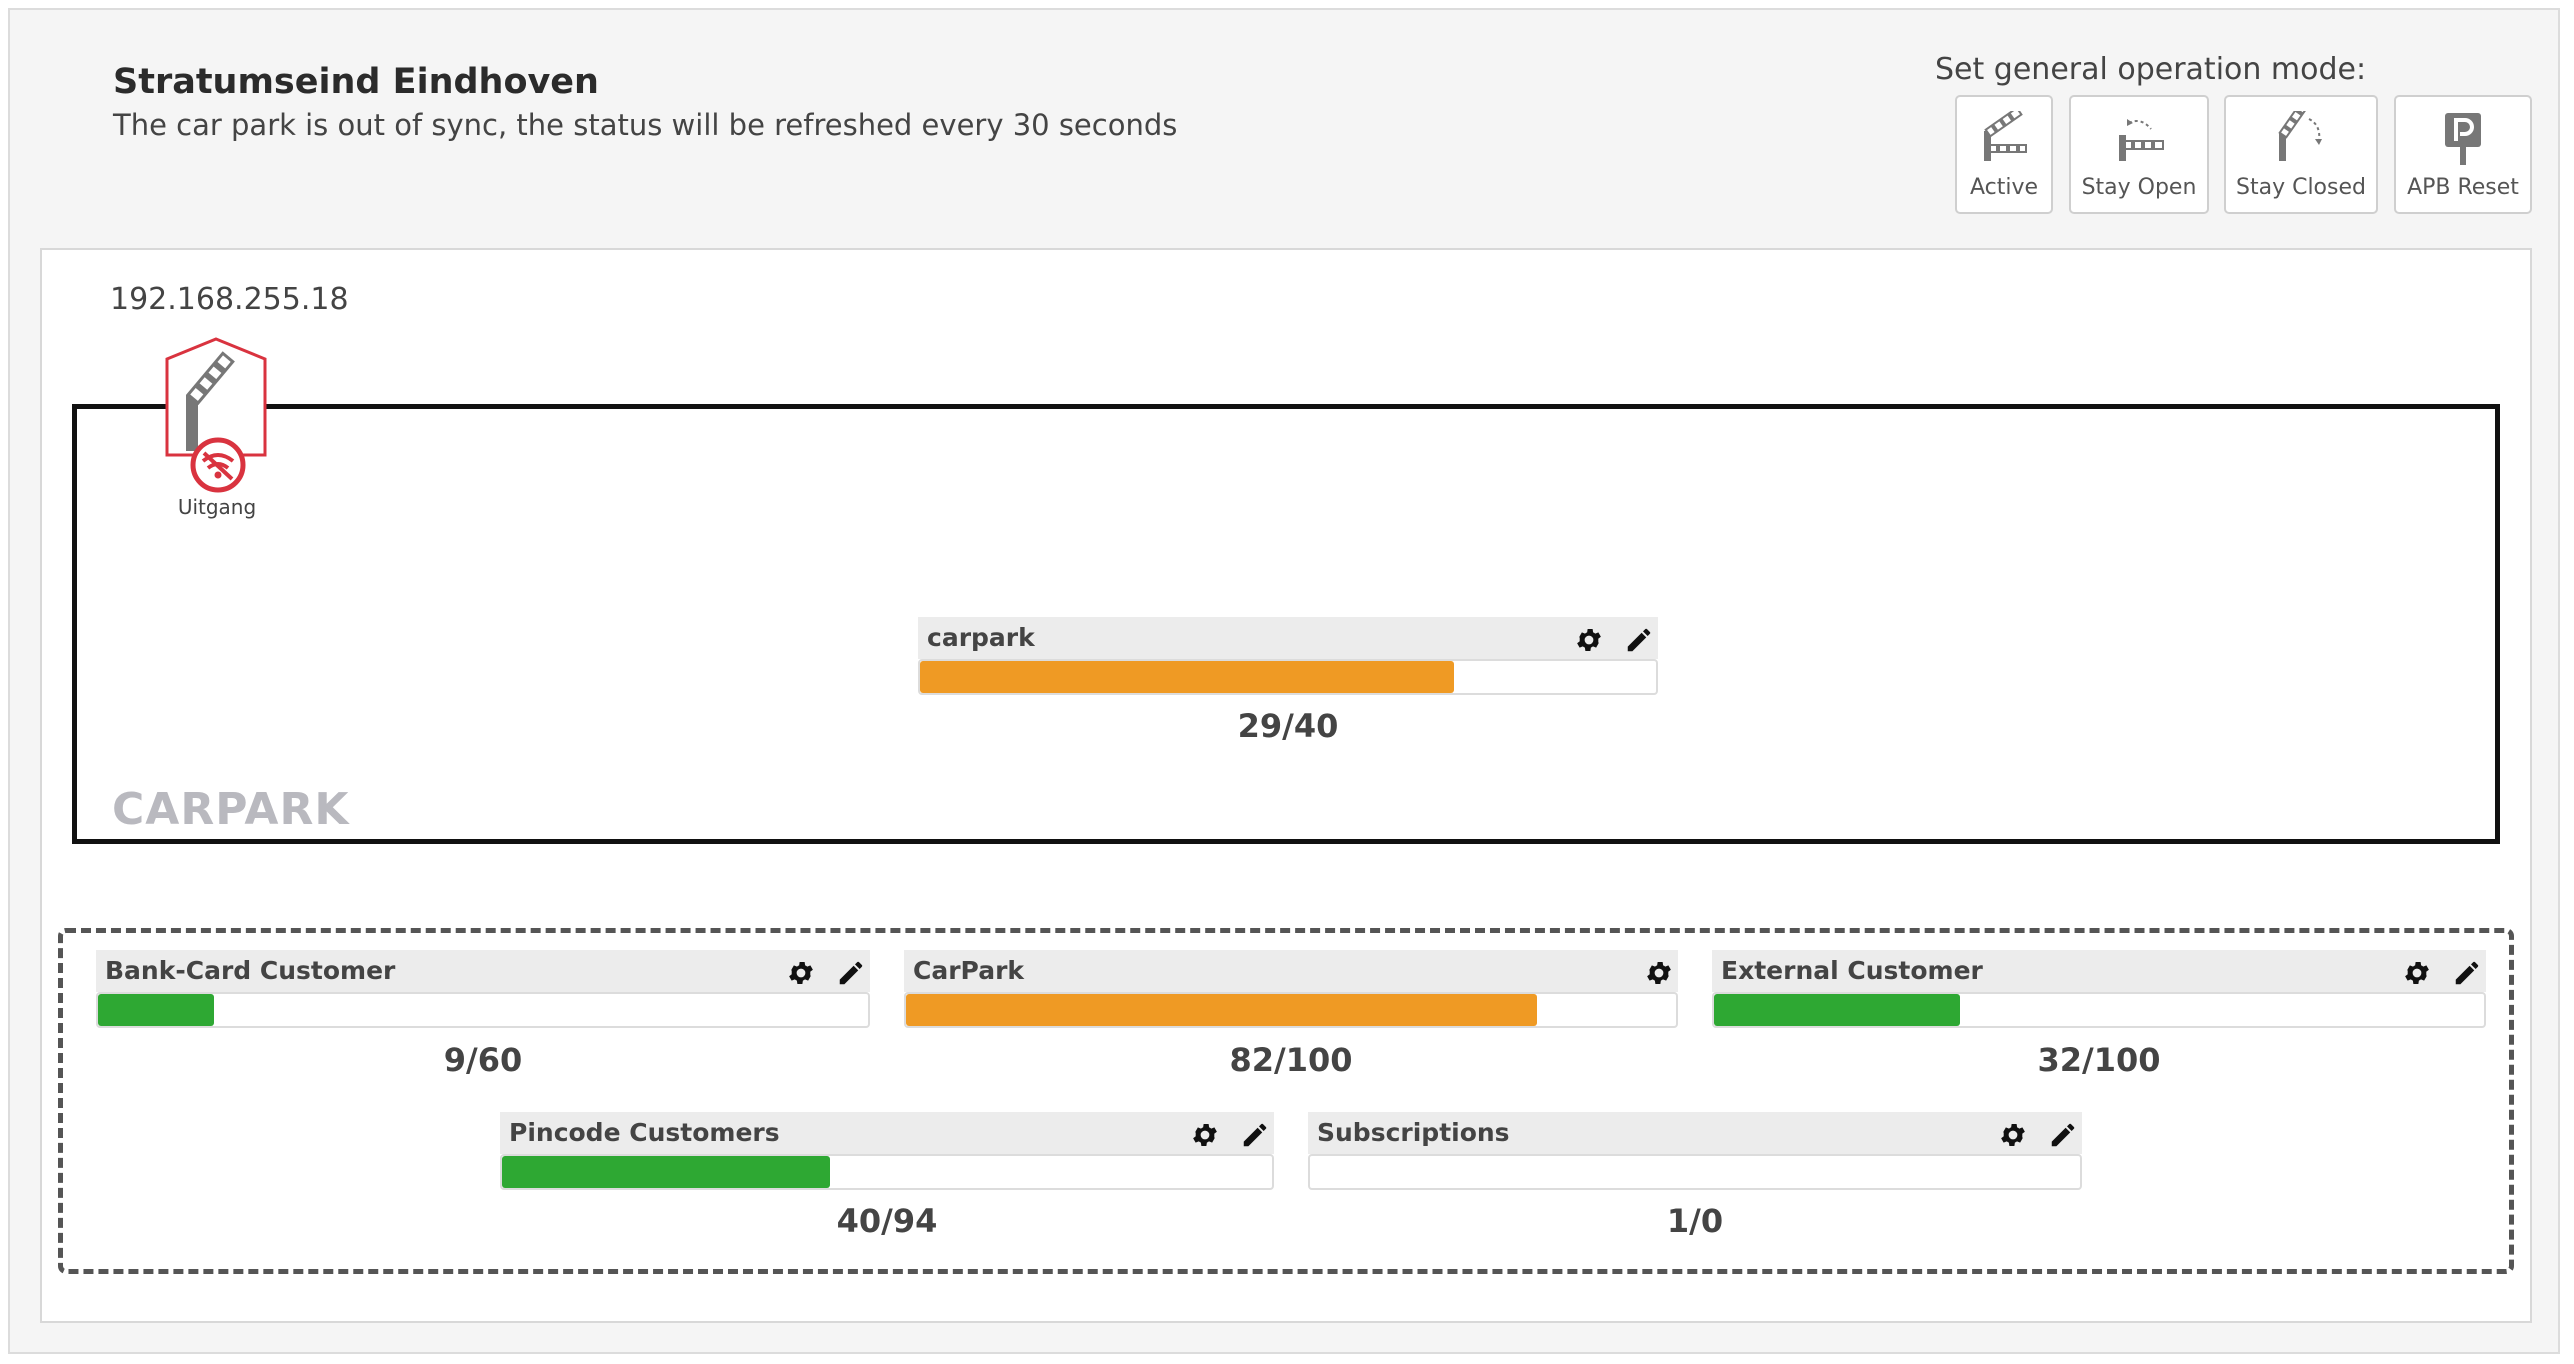 This screenshot has height=1364, width=2574. What do you see at coordinates (2139, 187) in the screenshot?
I see `mode-stay-open-label: Stay Open` at bounding box center [2139, 187].